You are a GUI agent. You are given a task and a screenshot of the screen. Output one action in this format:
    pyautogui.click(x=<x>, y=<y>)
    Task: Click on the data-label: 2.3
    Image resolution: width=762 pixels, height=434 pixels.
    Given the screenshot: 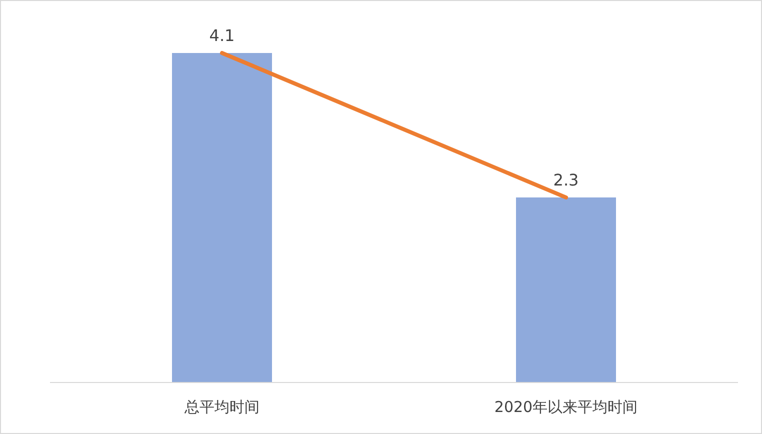 What is the action you would take?
    pyautogui.click(x=566, y=180)
    